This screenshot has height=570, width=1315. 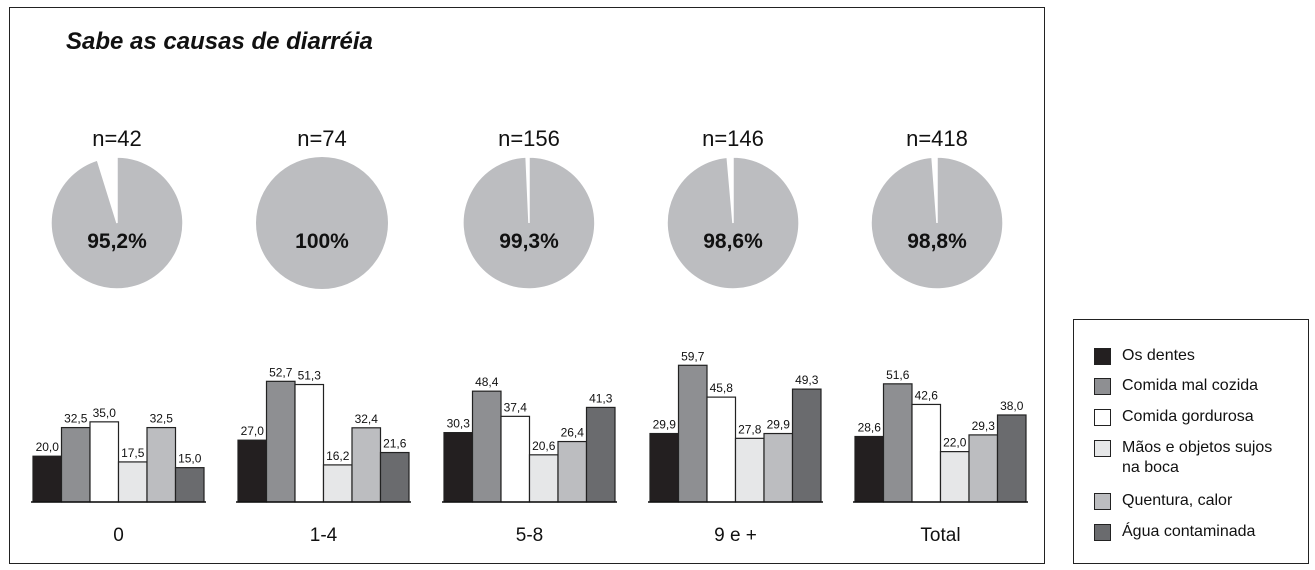 I want to click on pie-n-label: n=146, so click(x=733, y=138).